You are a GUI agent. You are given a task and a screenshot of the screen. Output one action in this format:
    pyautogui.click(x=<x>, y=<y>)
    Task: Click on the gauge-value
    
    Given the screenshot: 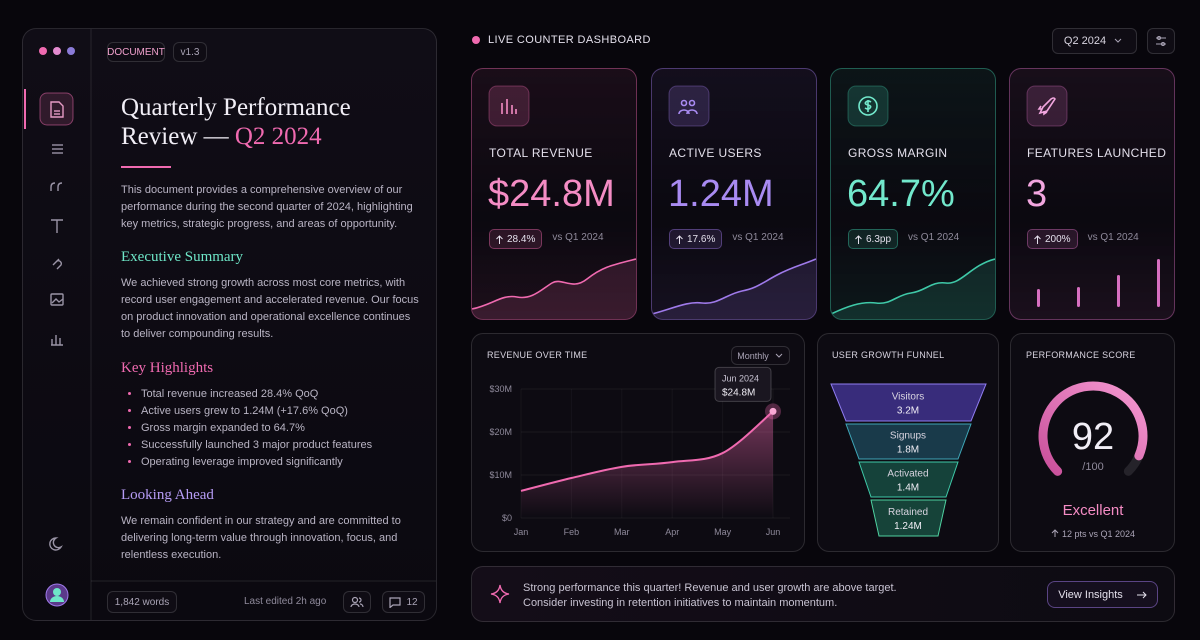 What is the action you would take?
    pyautogui.click(x=1093, y=428)
    